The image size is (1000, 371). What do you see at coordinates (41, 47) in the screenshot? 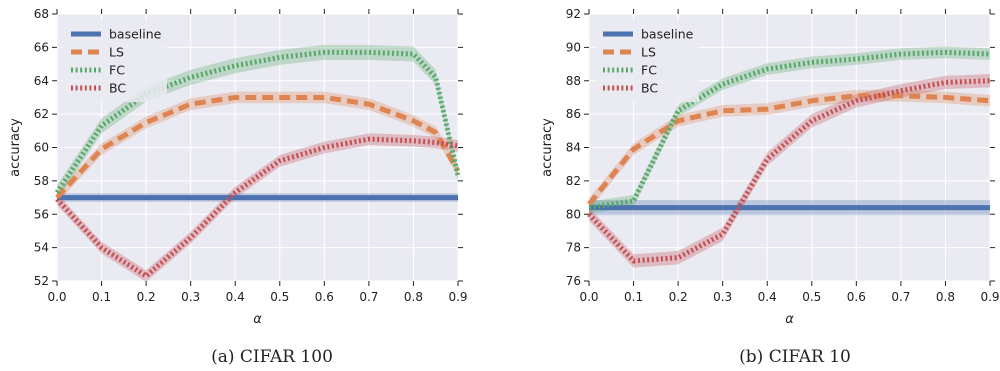
I see `y-tick-label: 66` at bounding box center [41, 47].